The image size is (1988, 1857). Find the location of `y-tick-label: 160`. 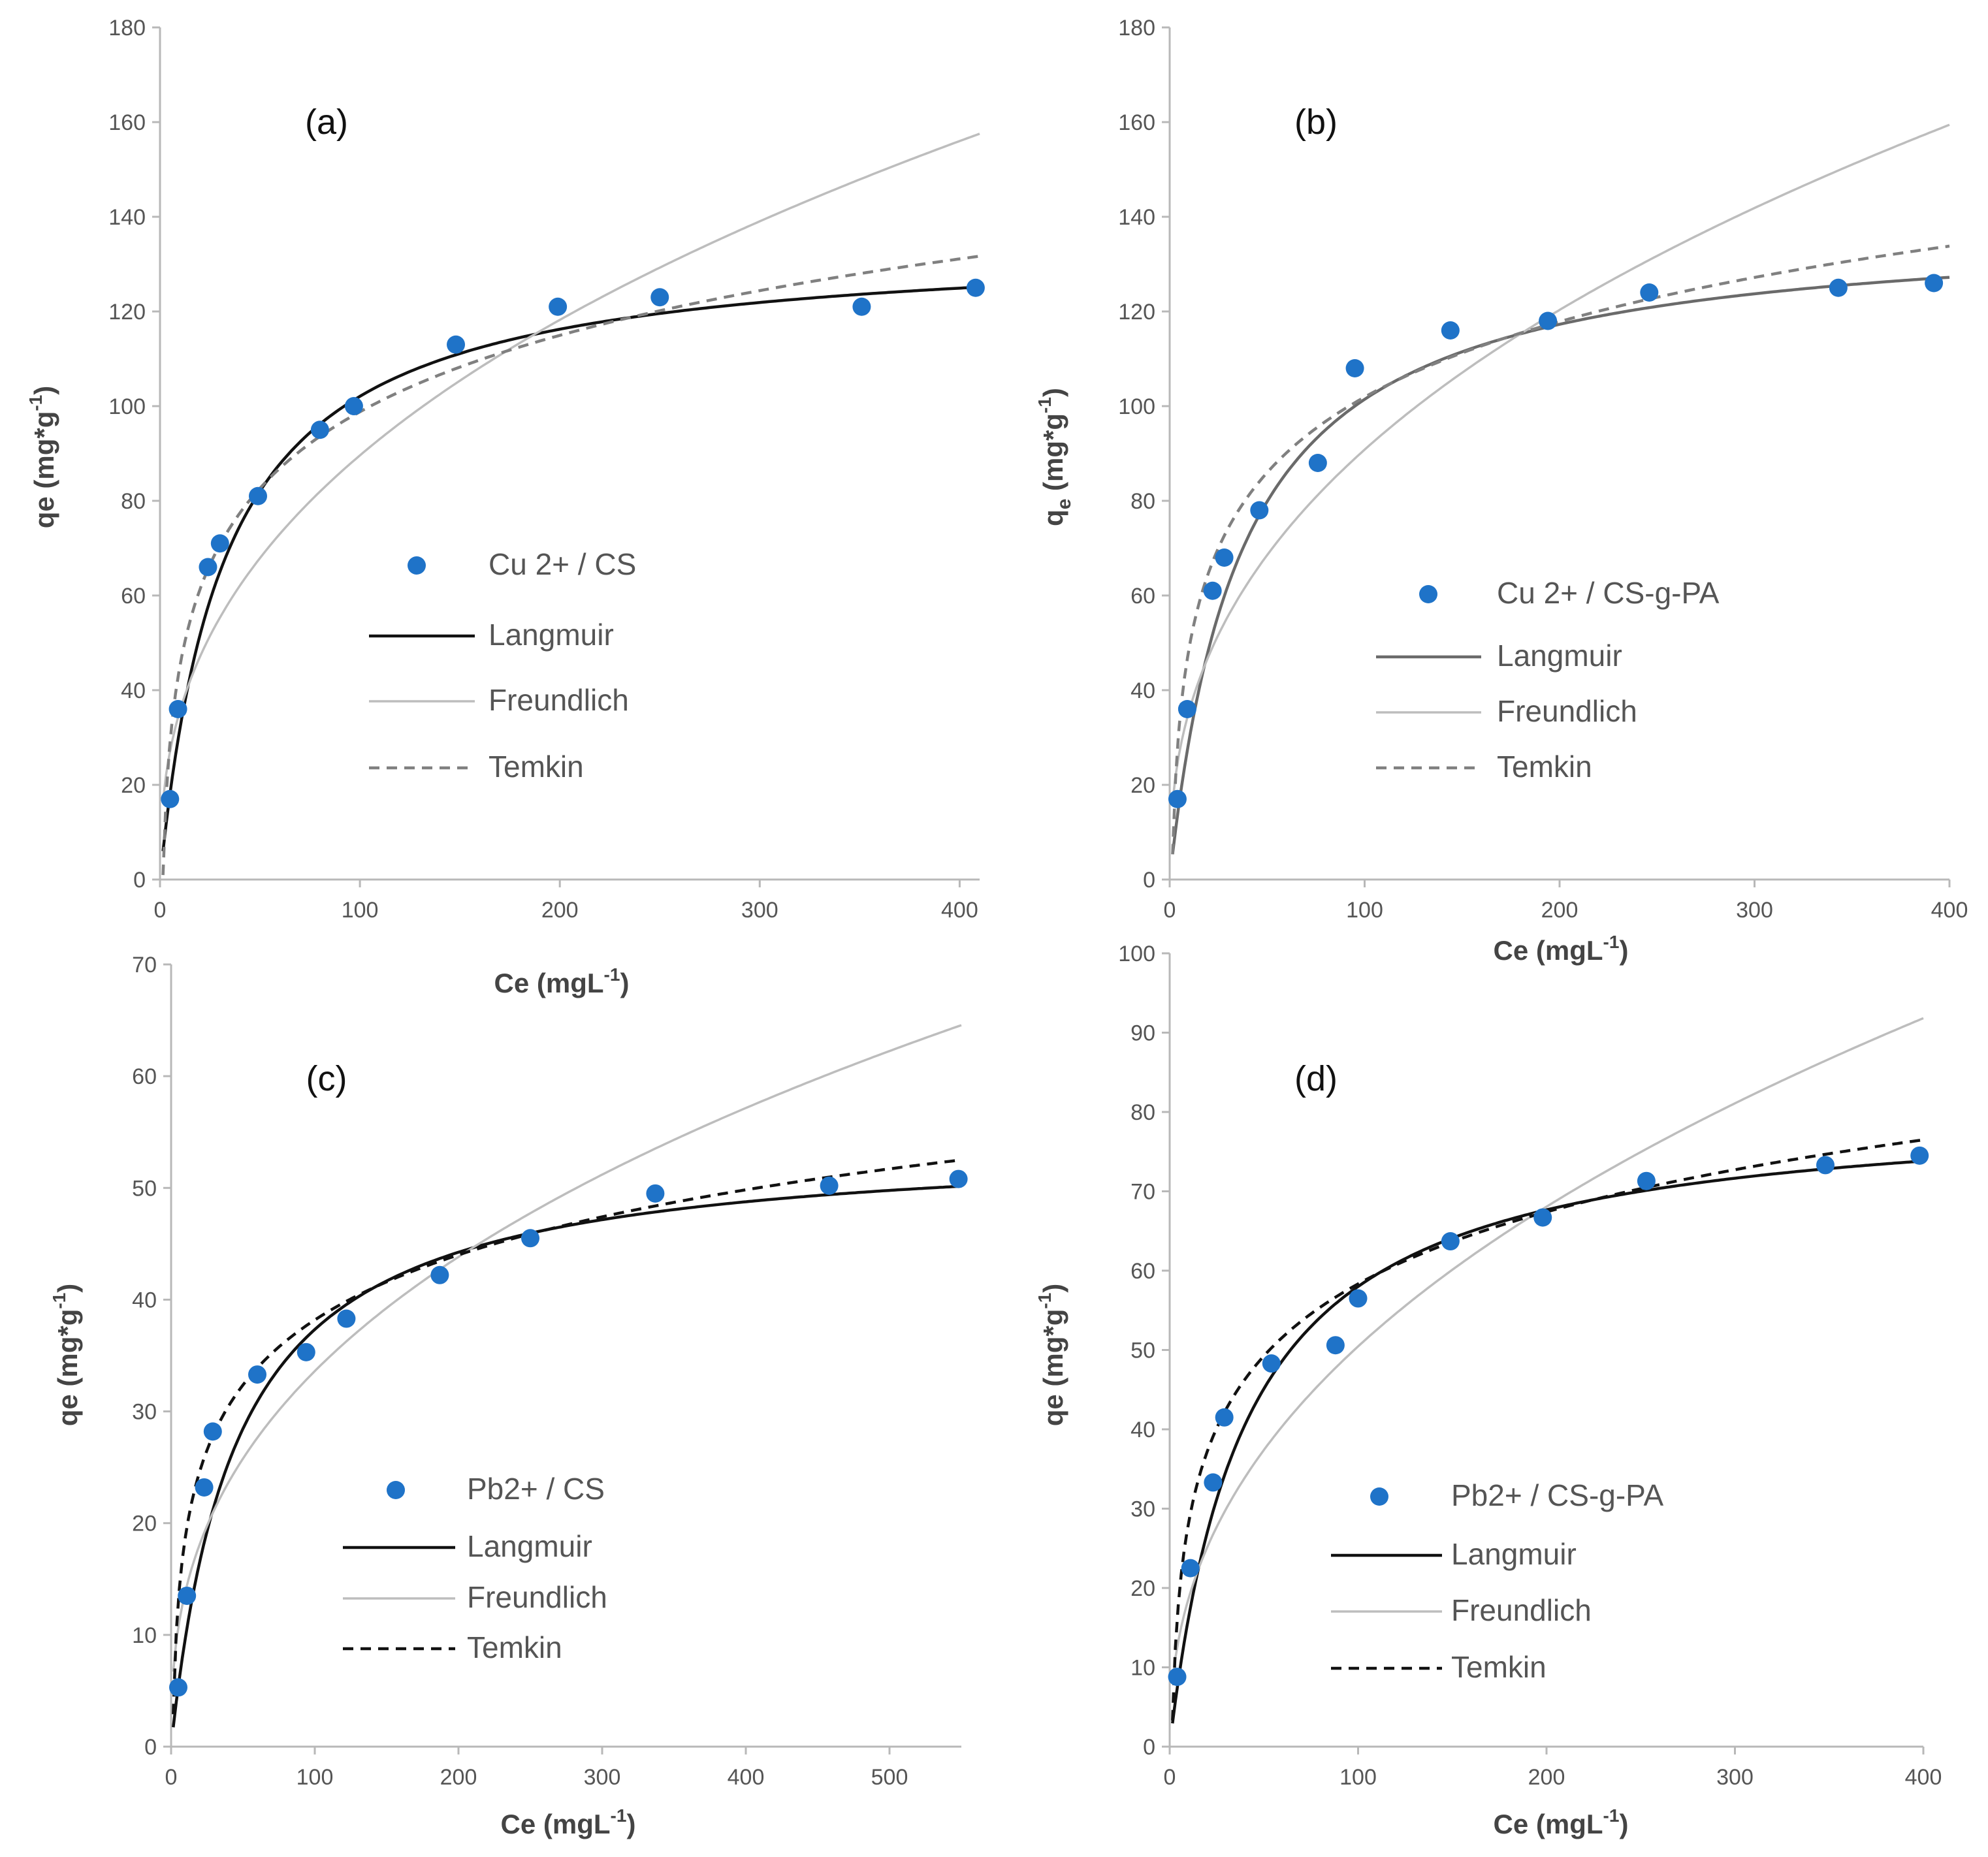

y-tick-label: 160 is located at coordinates (127, 122).